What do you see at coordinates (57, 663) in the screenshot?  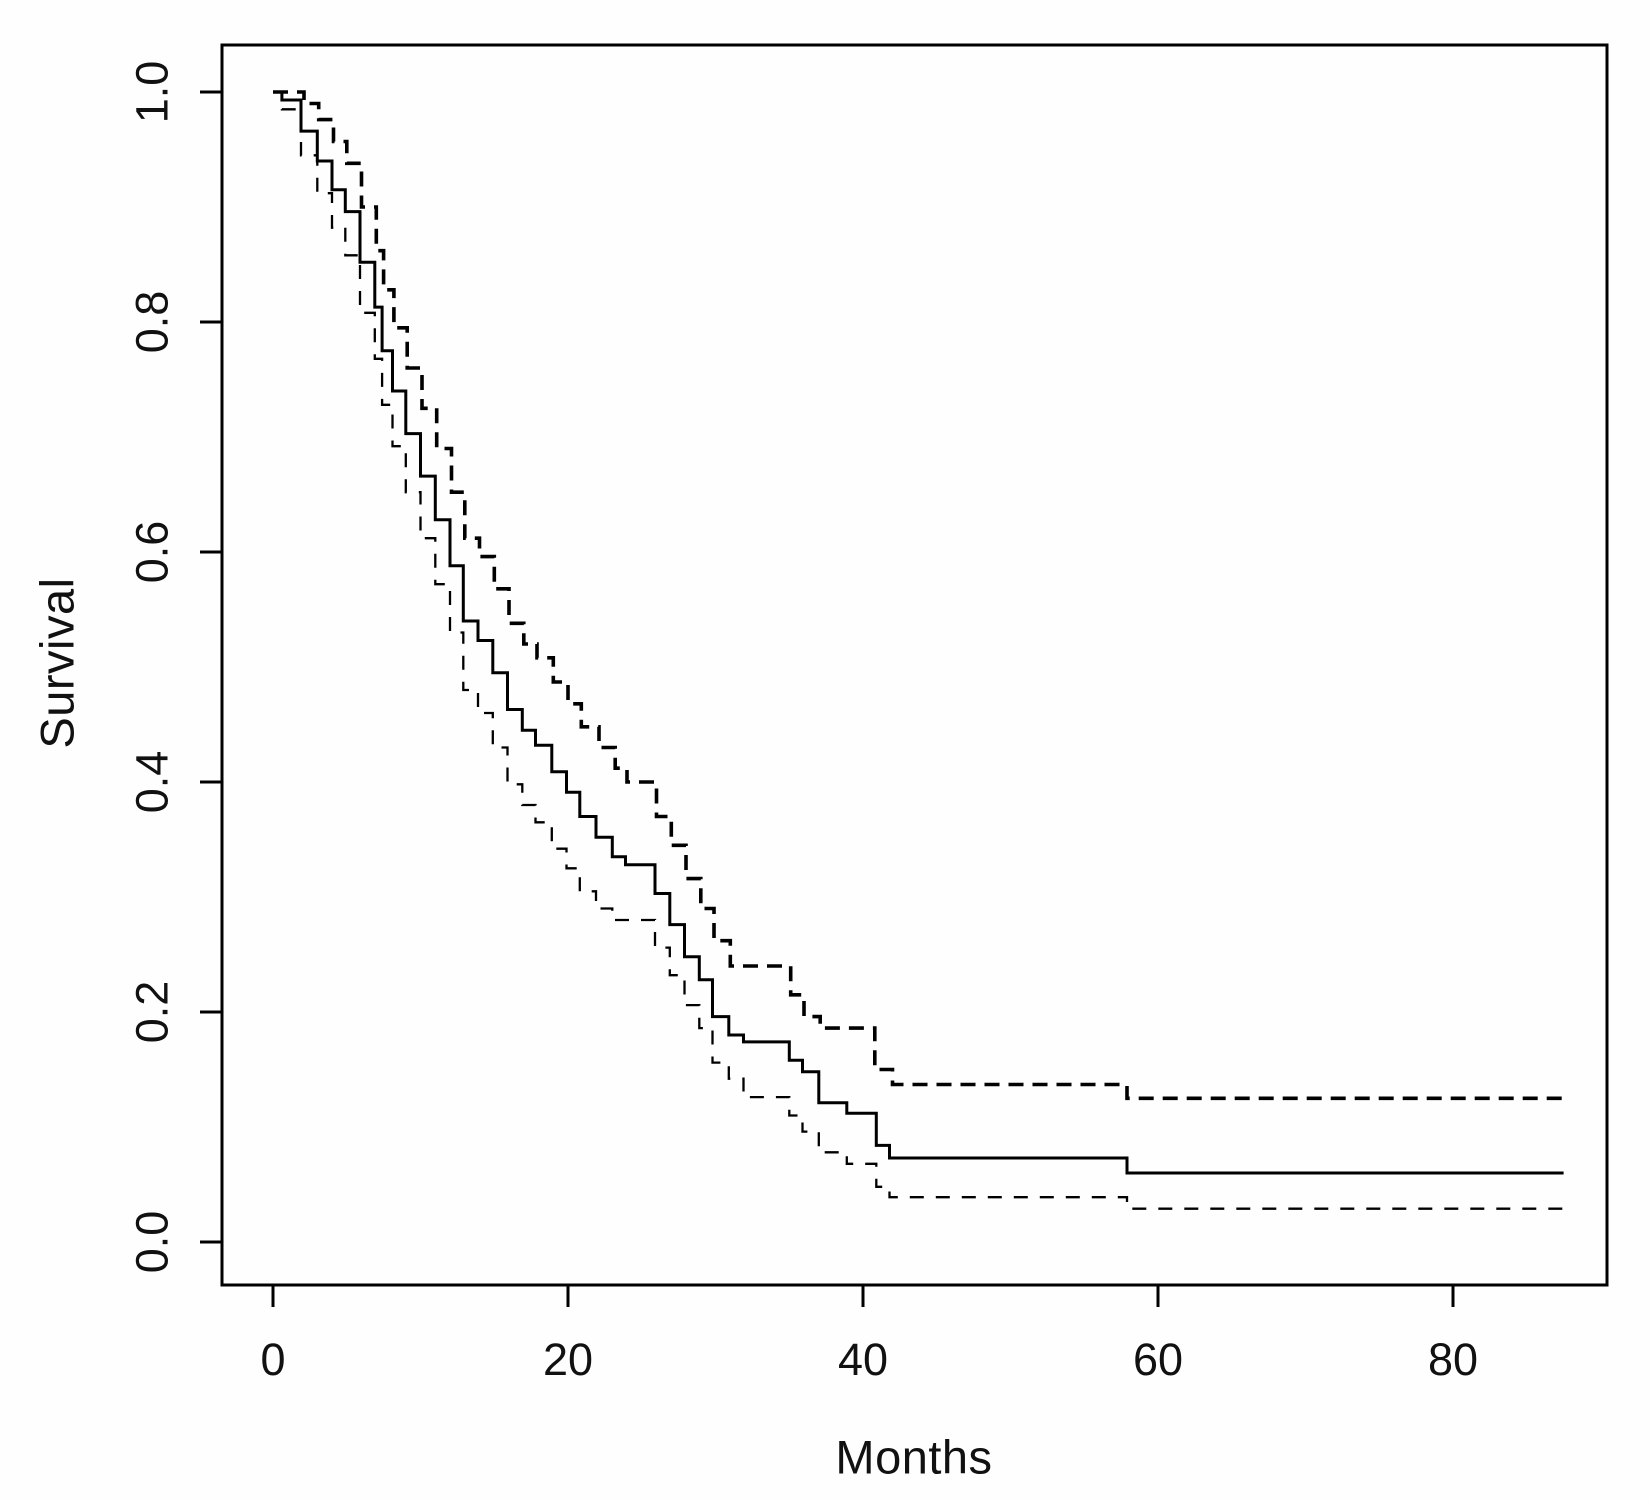 I see `y-axis-label: Survival` at bounding box center [57, 663].